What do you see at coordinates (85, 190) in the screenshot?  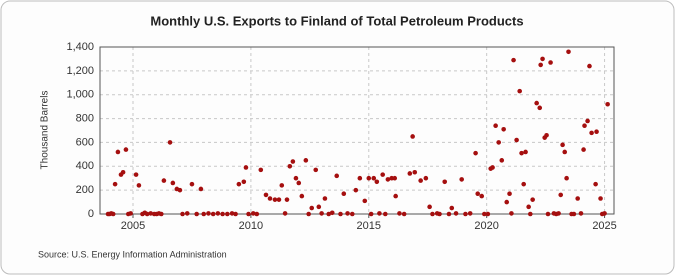 I see `y-tick-label: 200` at bounding box center [85, 190].